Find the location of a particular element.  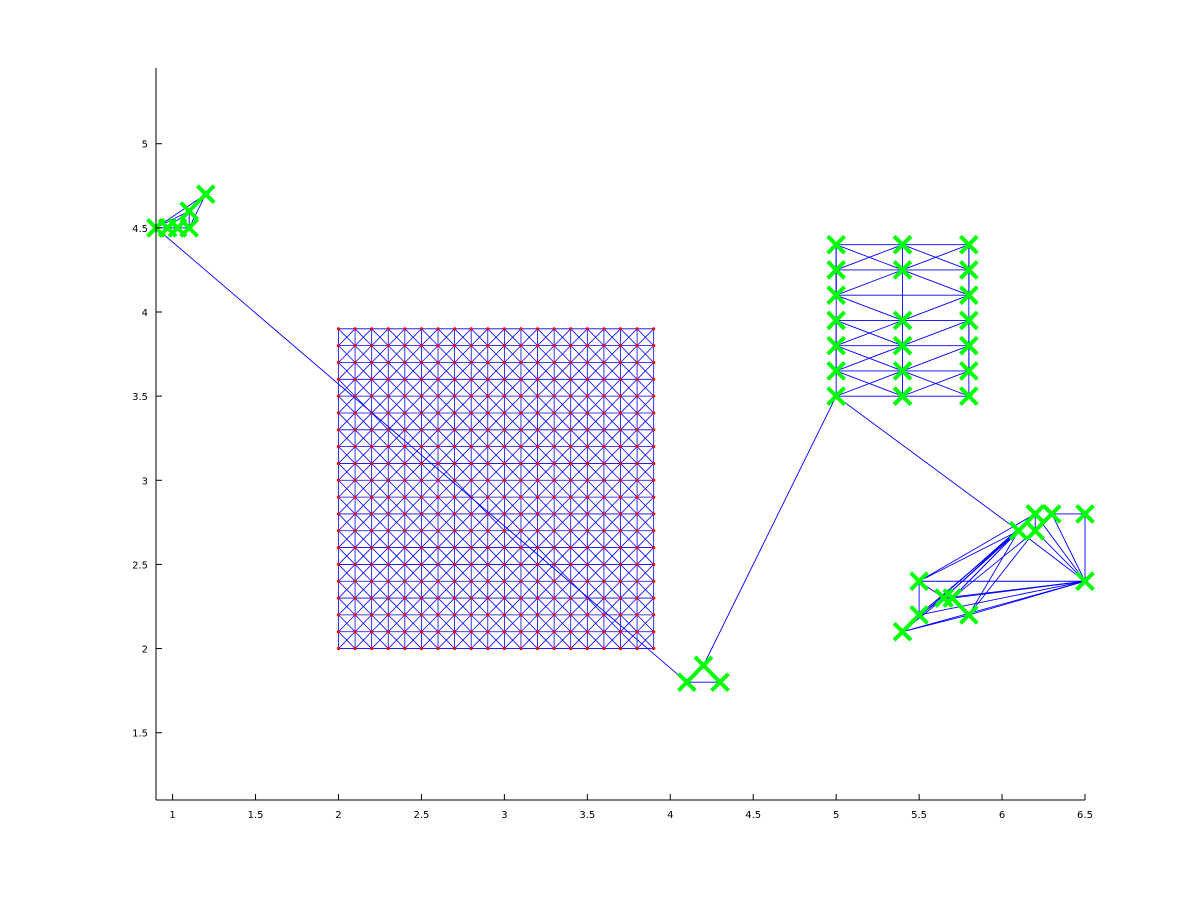

x-tick-label: 1.5 is located at coordinates (256, 815).